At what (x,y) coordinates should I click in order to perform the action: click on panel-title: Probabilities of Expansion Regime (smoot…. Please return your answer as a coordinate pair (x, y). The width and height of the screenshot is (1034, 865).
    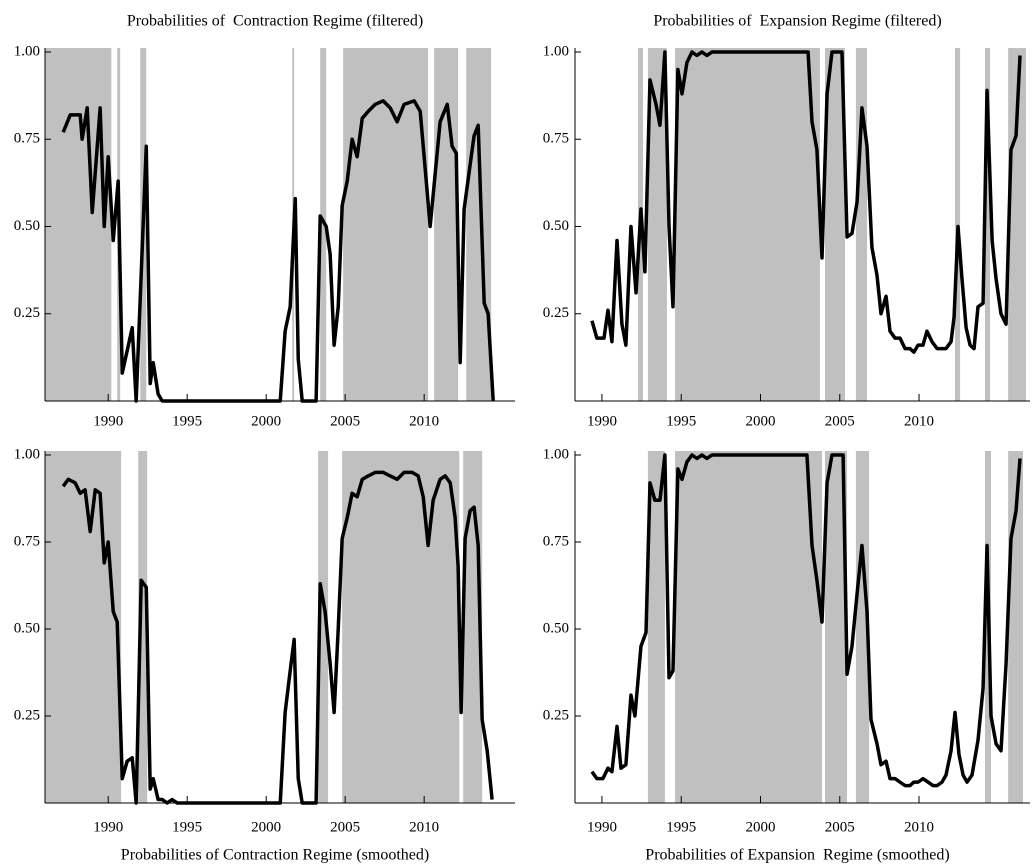
    Looking at the image, I should click on (797, 855).